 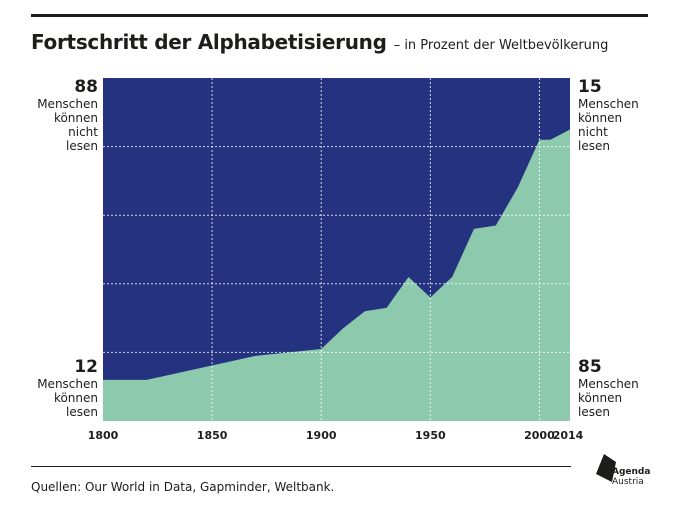 What do you see at coordinates (594, 412) in the screenshot?
I see `right-bottom-line-3: lesen` at bounding box center [594, 412].